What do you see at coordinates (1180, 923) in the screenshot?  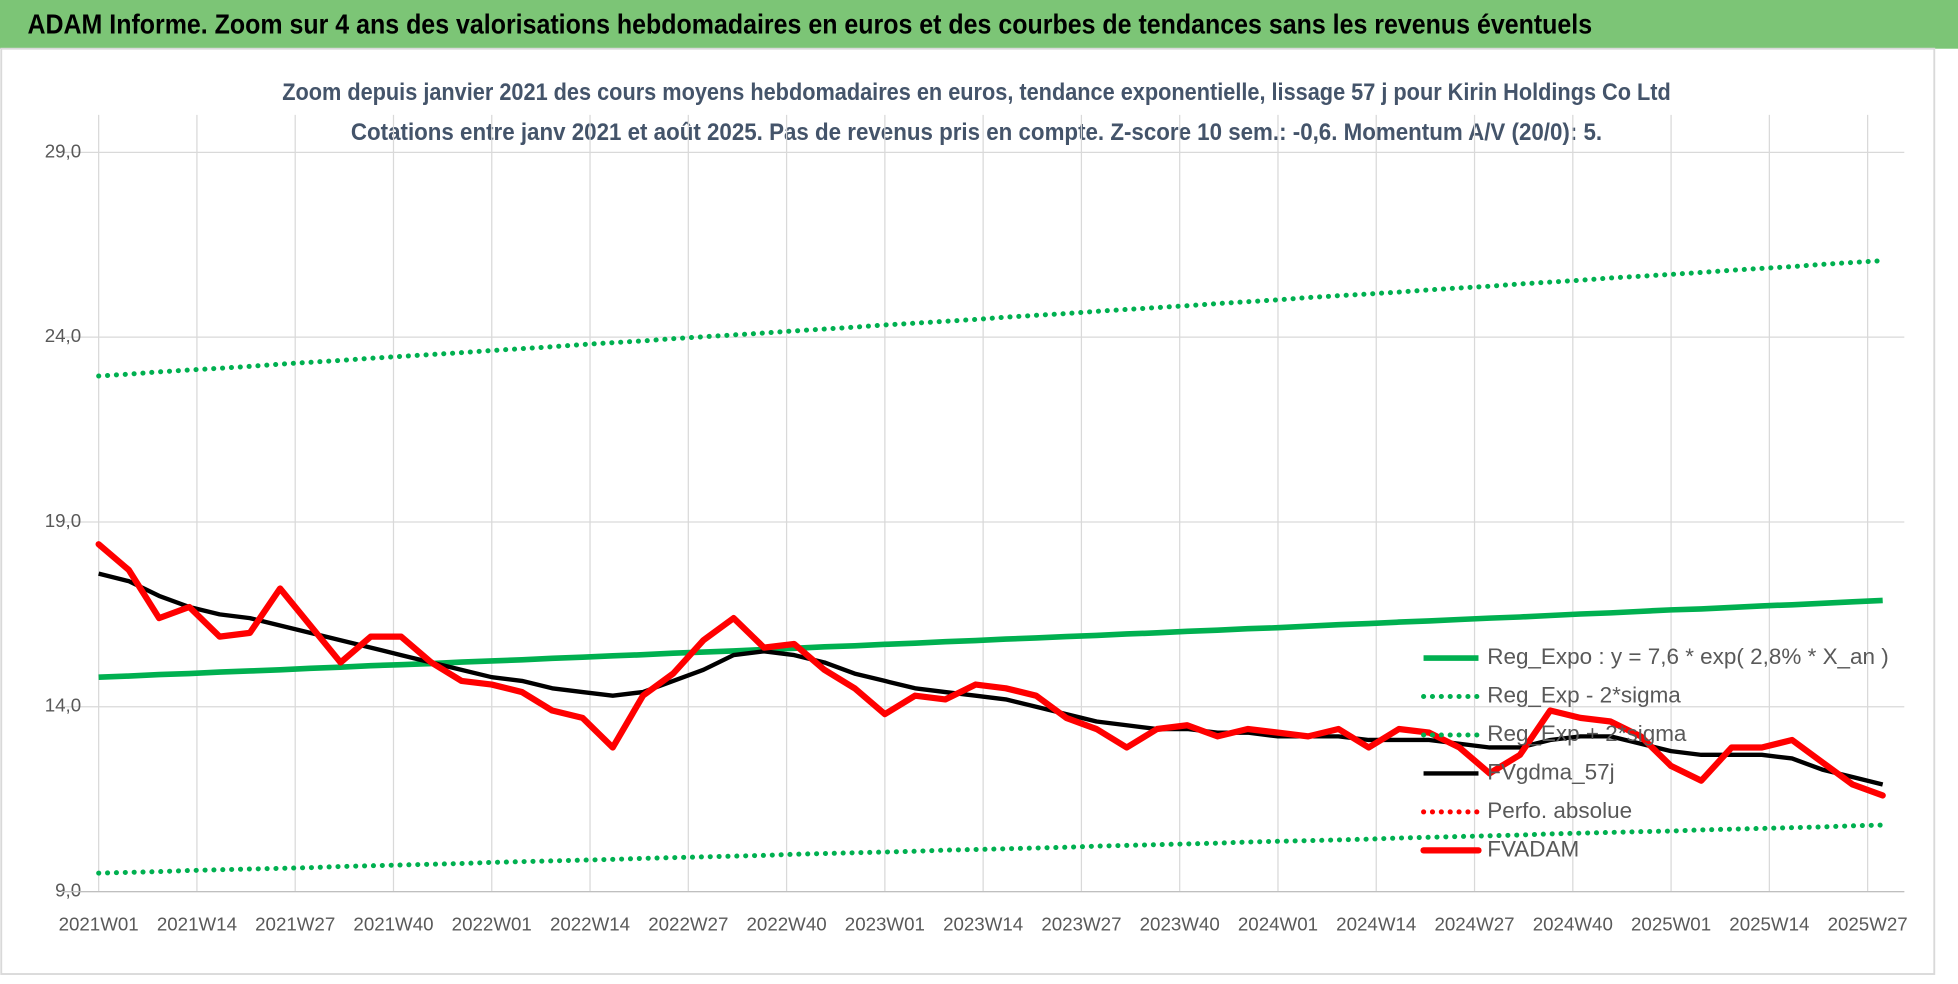 I see `x-tick-label: 2023W40` at bounding box center [1180, 923].